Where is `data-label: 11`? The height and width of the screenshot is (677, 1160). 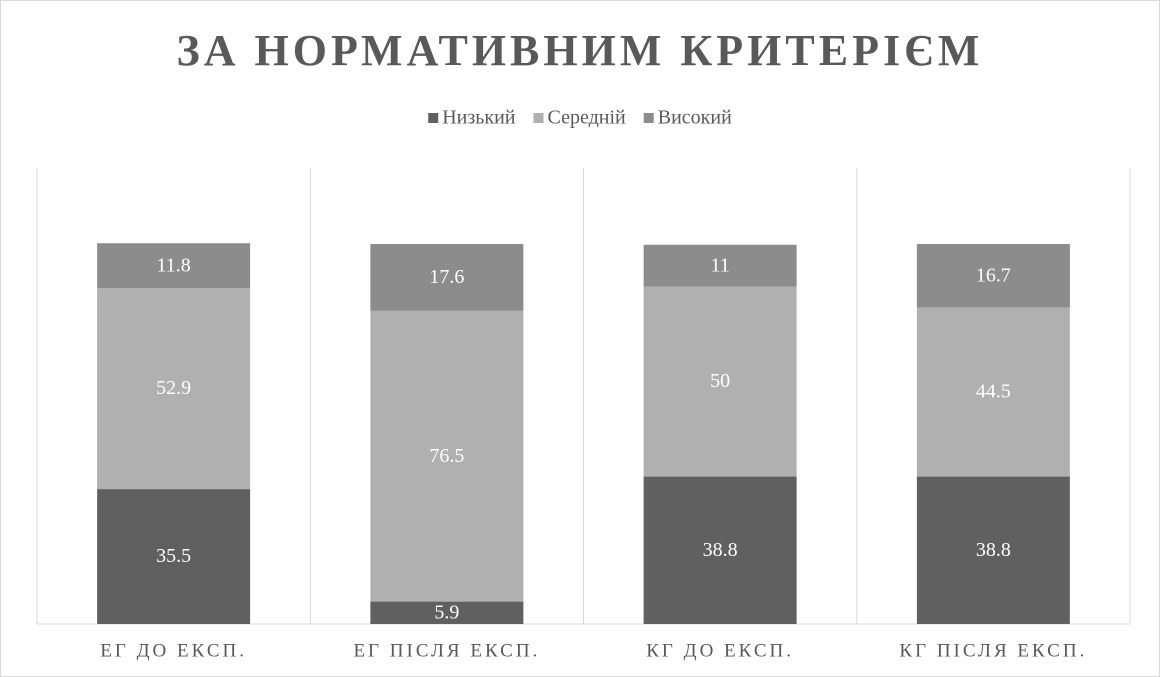 data-label: 11 is located at coordinates (719, 265).